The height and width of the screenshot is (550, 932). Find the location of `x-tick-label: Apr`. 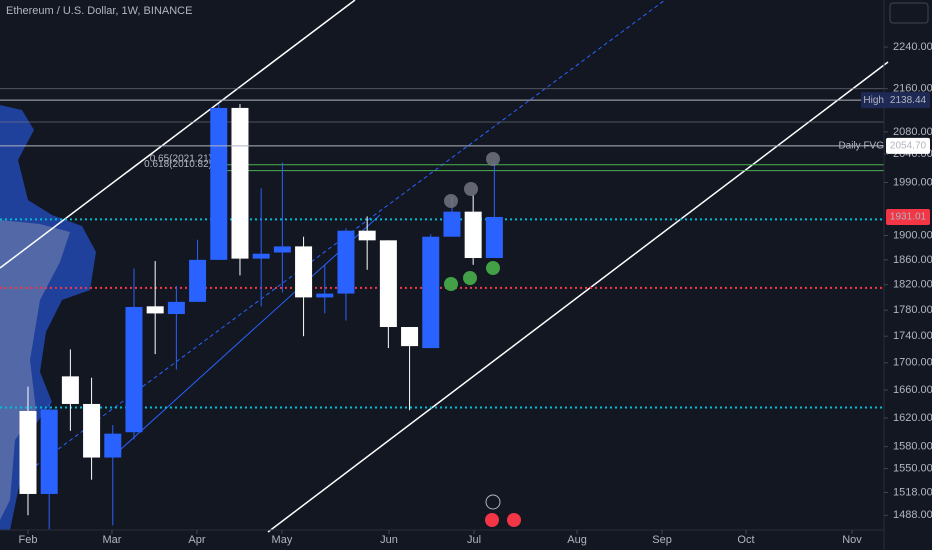

x-tick-label: Apr is located at coordinates (196, 540).